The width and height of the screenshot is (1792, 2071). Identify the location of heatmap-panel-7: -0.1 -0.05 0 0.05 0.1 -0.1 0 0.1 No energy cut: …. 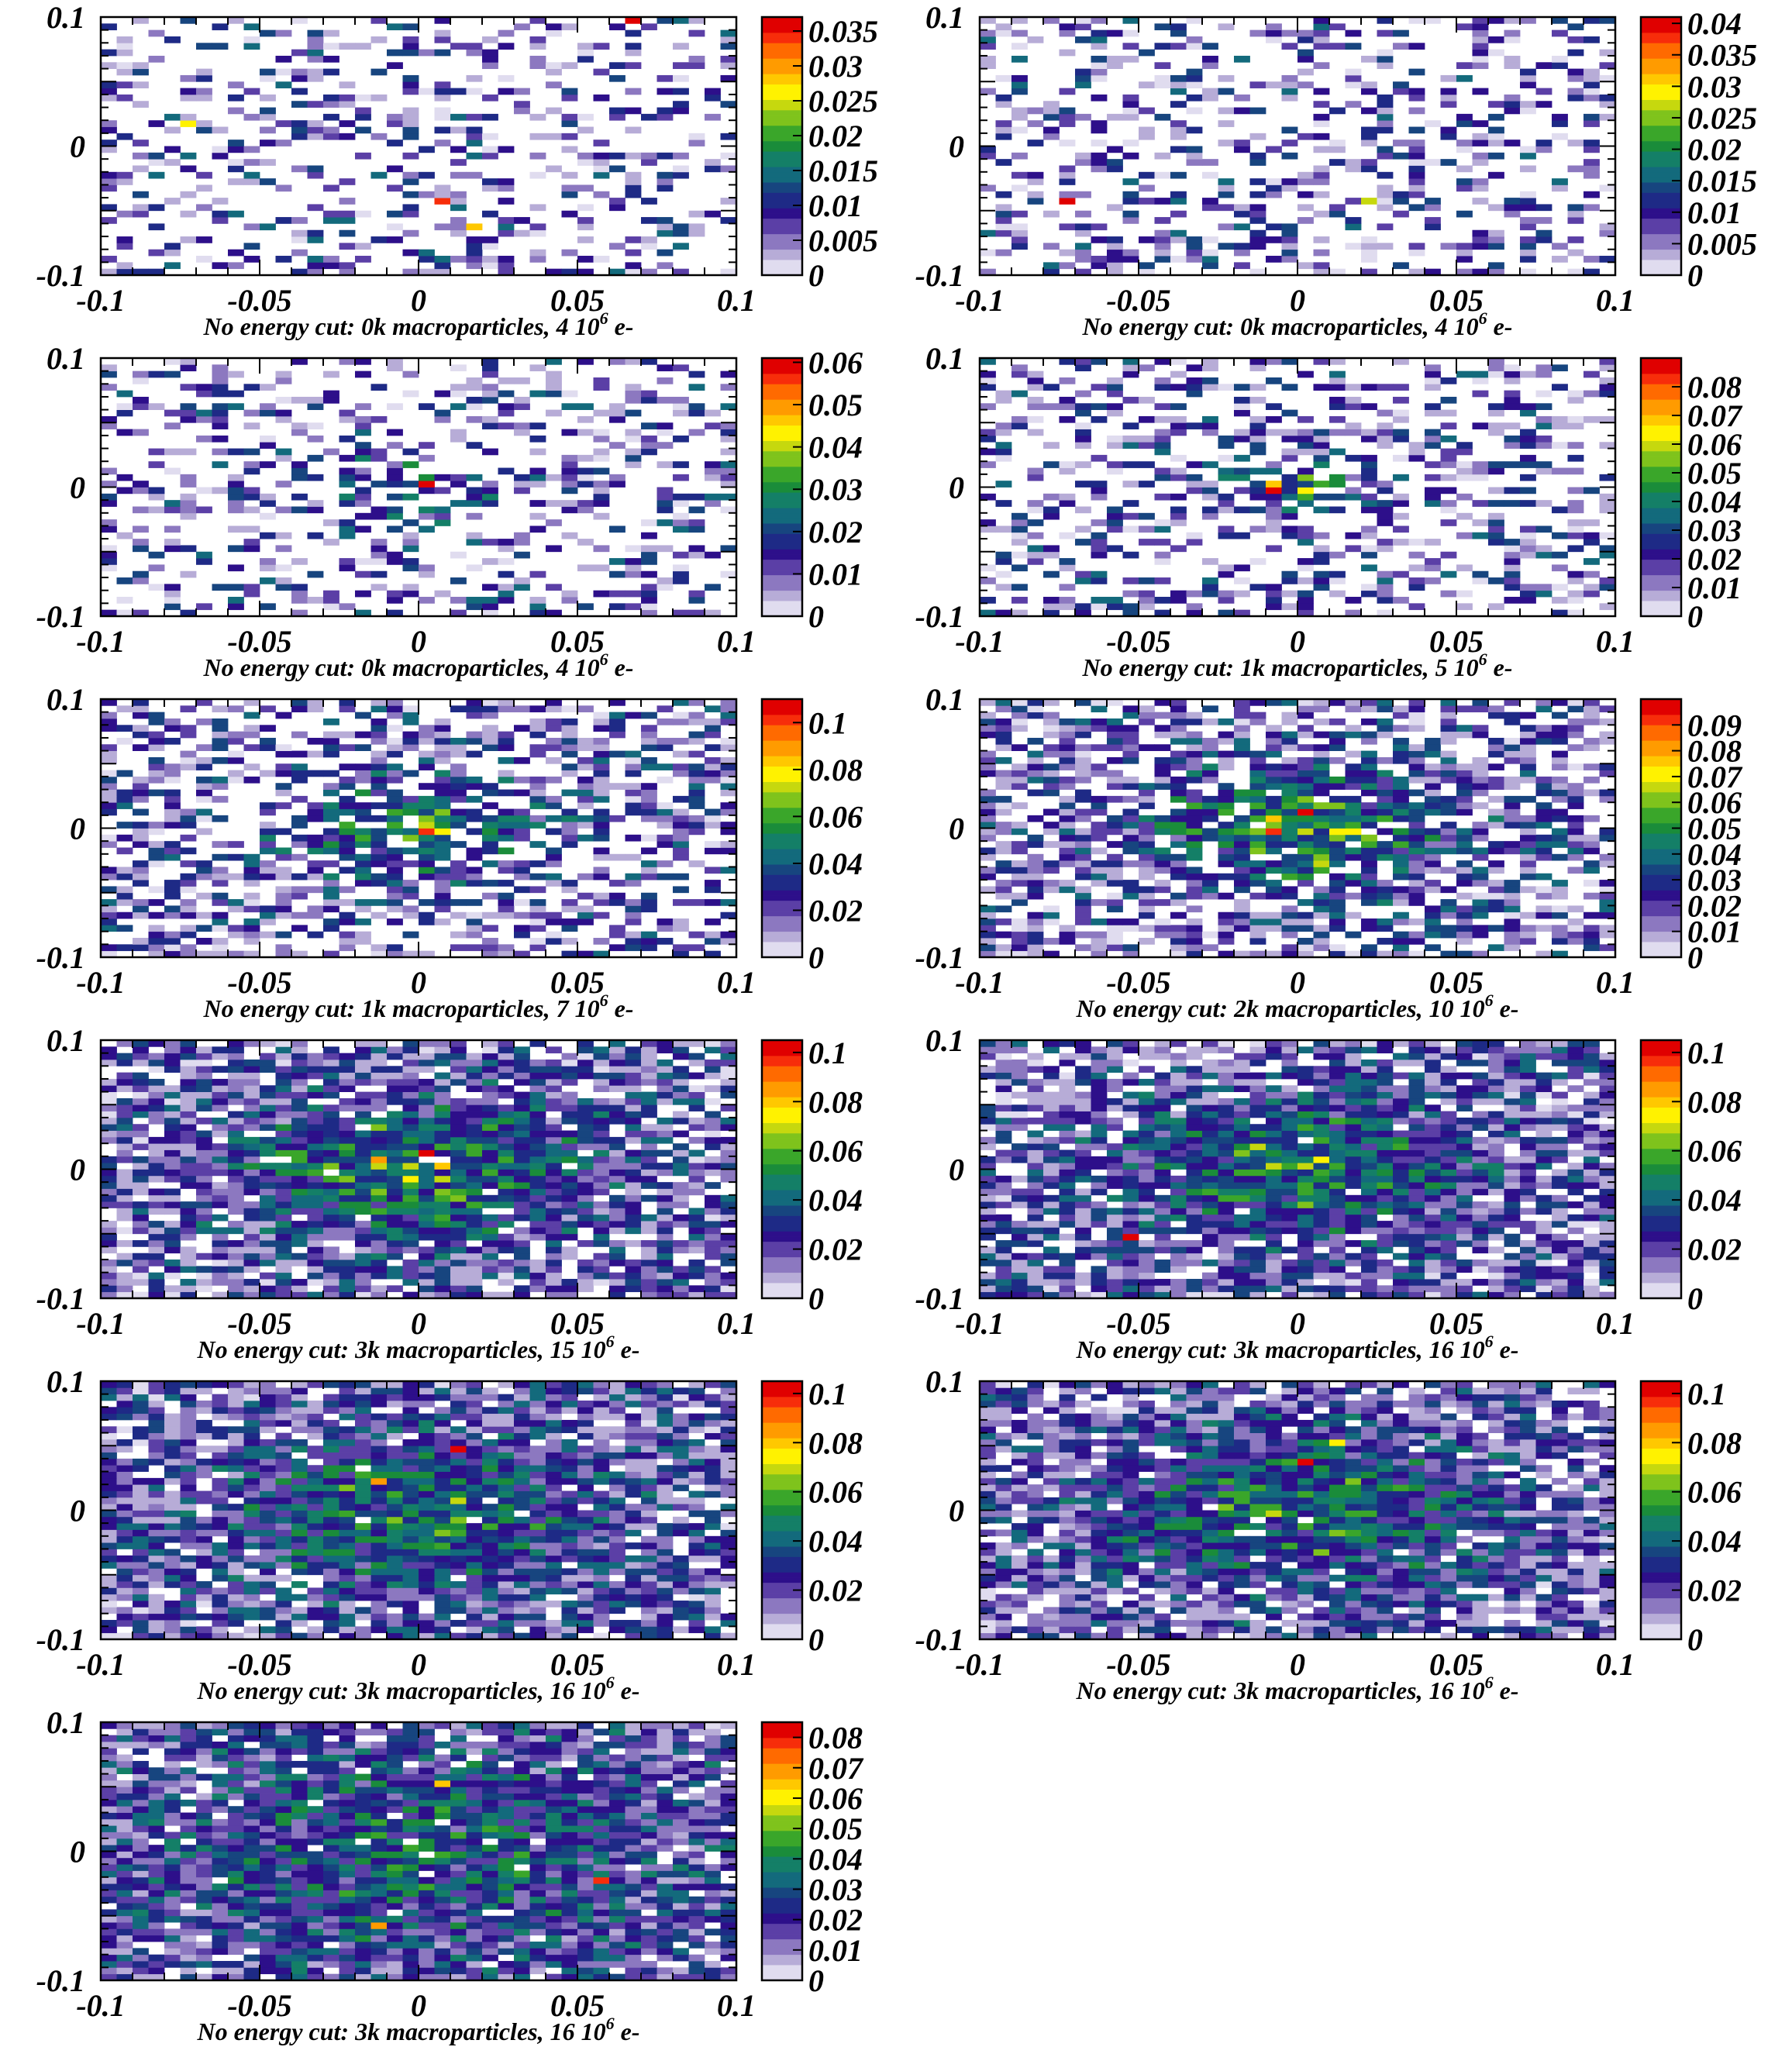
(448, 1193).